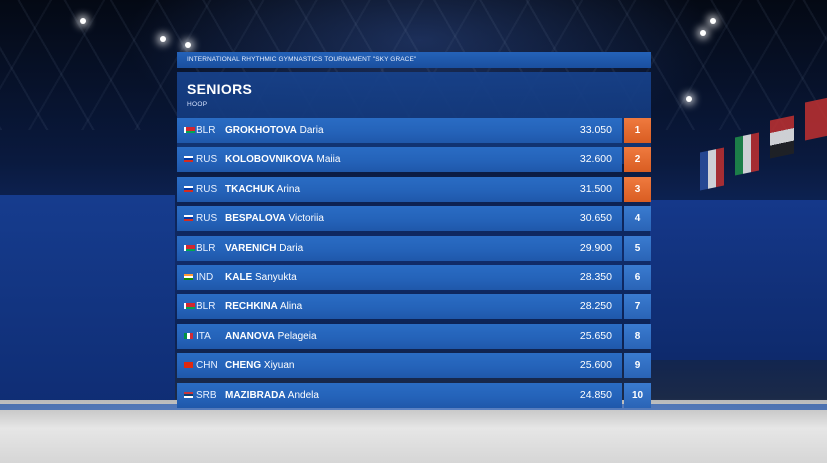  Describe the element at coordinates (243, 366) in the screenshot. I see `athlete-surname: CHENG` at that location.